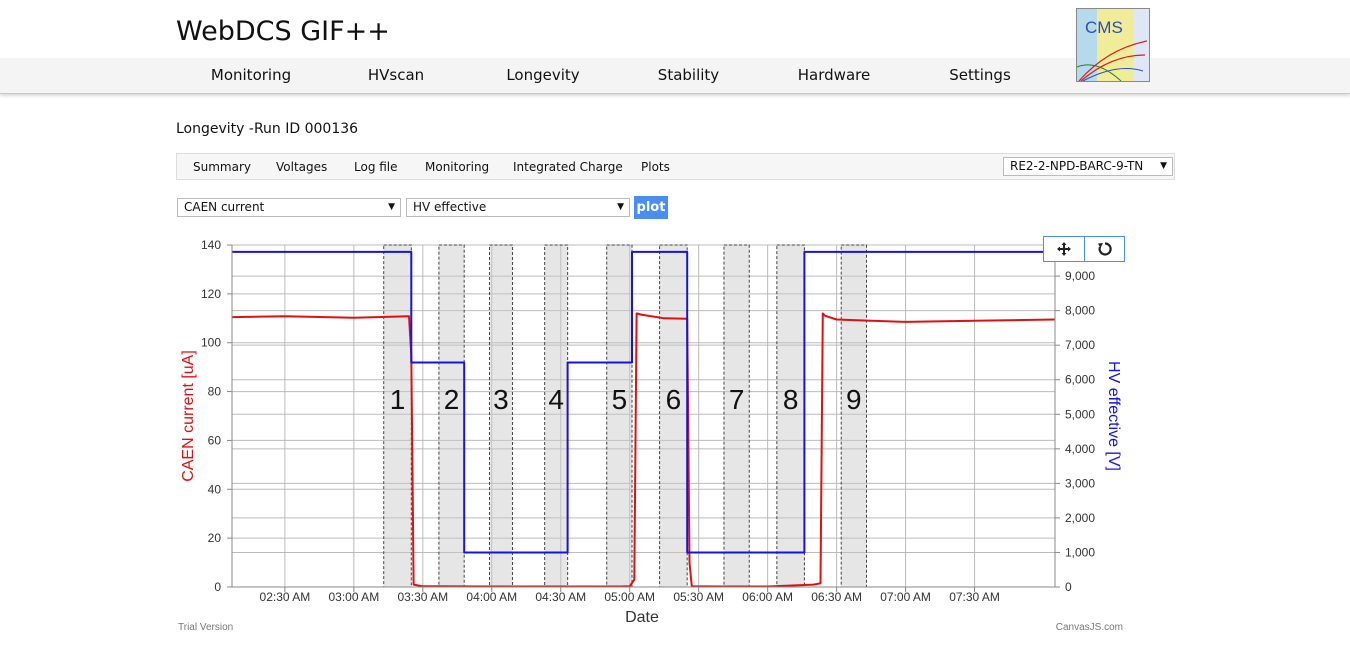 The width and height of the screenshot is (1350, 665). Describe the element at coordinates (1080, 518) in the screenshot. I see `y2-tick-label: 2,000` at that location.